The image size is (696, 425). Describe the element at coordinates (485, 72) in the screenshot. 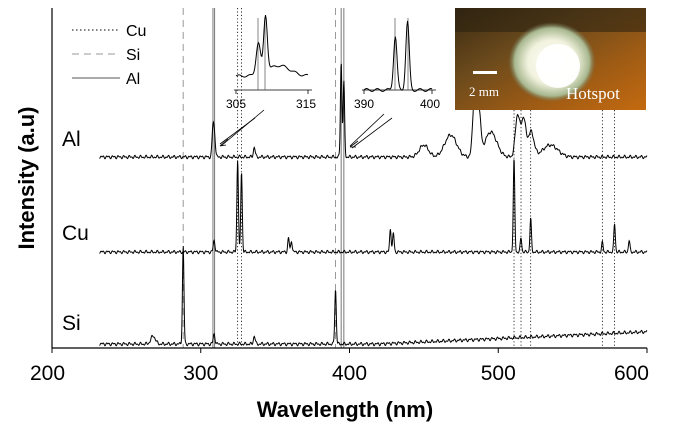

I see `scale-bar` at that location.